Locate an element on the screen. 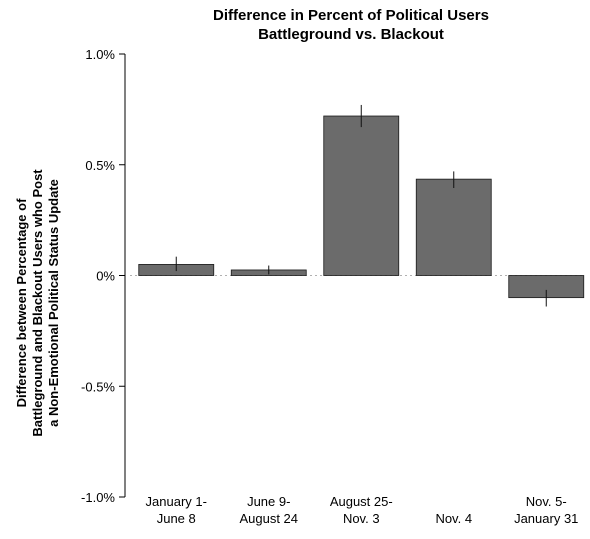 The height and width of the screenshot is (539, 590). y-axis: -1.0% -0.5% 0% 0.5% 1.0% is located at coordinates (103, 276).